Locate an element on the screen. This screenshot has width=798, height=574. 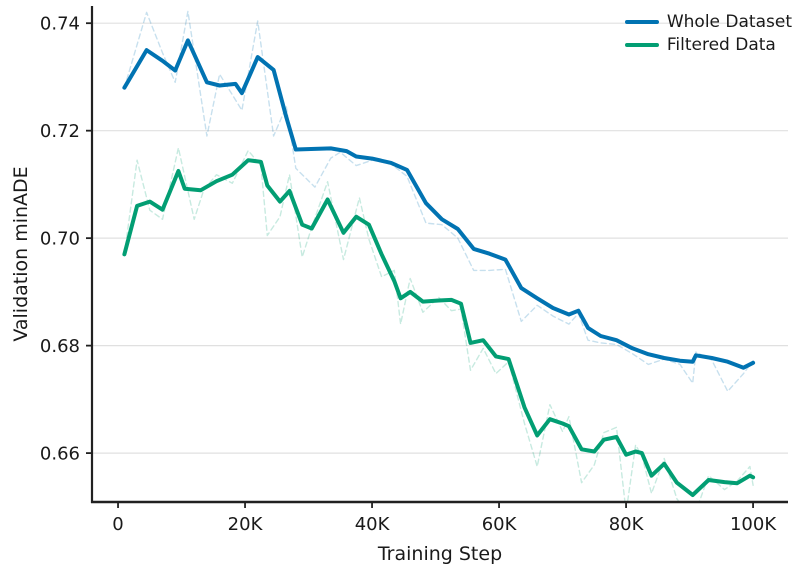
y-tick-label-0.72: 0.72 is located at coordinates (60, 131).